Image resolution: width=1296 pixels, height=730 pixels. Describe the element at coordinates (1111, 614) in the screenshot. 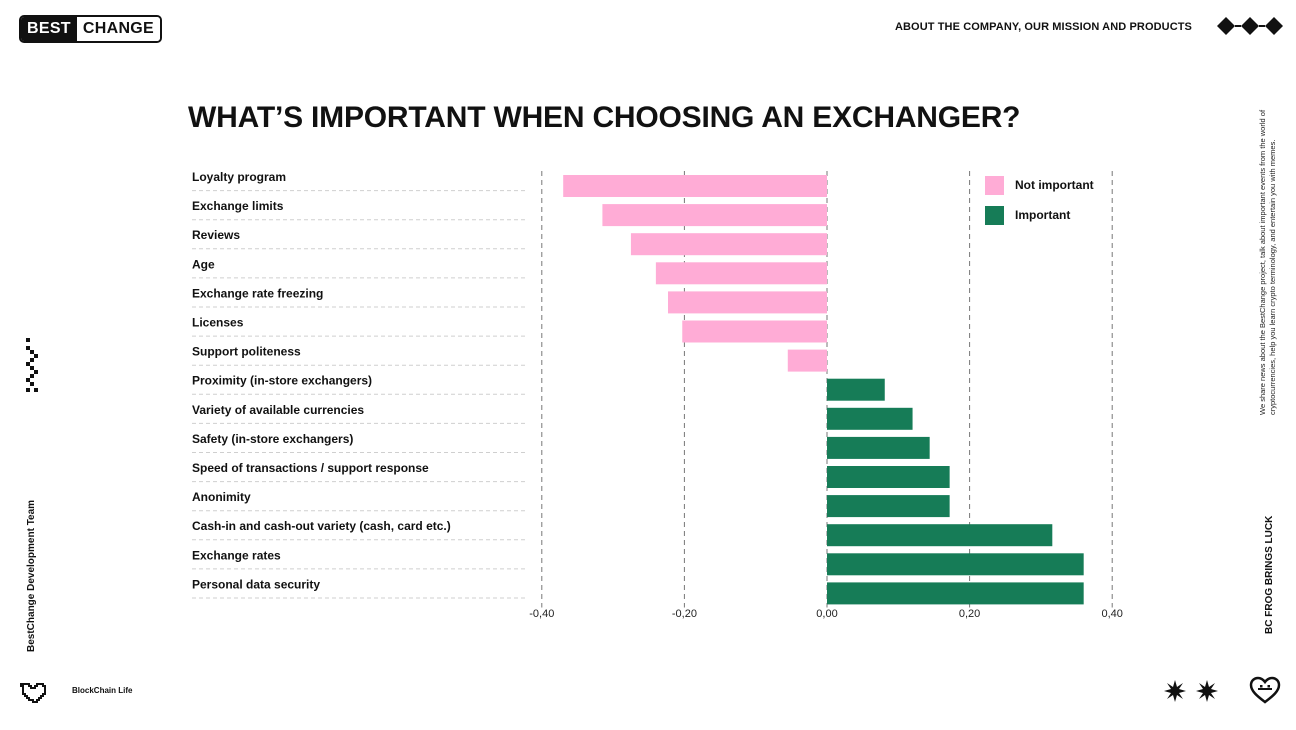

I see `x-tick-label: 0,40` at that location.